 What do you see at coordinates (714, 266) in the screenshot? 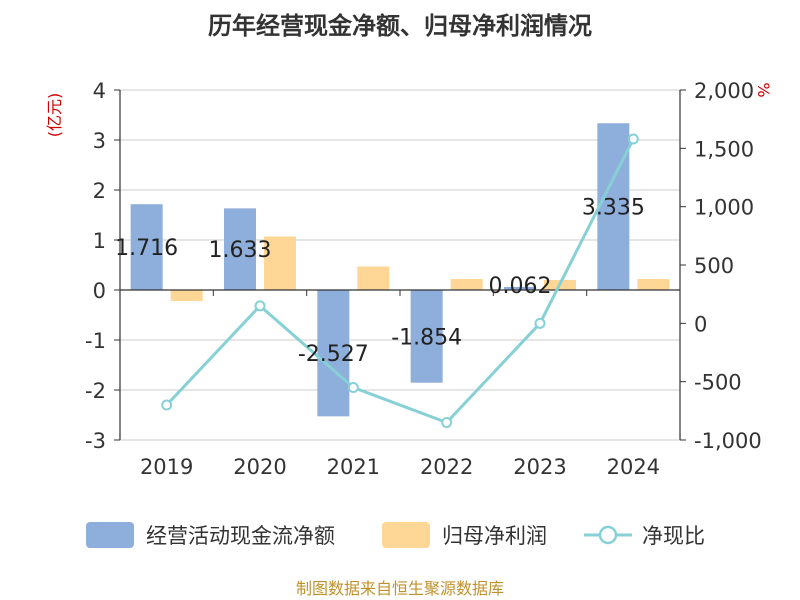
I see `y-right-tick-label: 500` at bounding box center [714, 266].